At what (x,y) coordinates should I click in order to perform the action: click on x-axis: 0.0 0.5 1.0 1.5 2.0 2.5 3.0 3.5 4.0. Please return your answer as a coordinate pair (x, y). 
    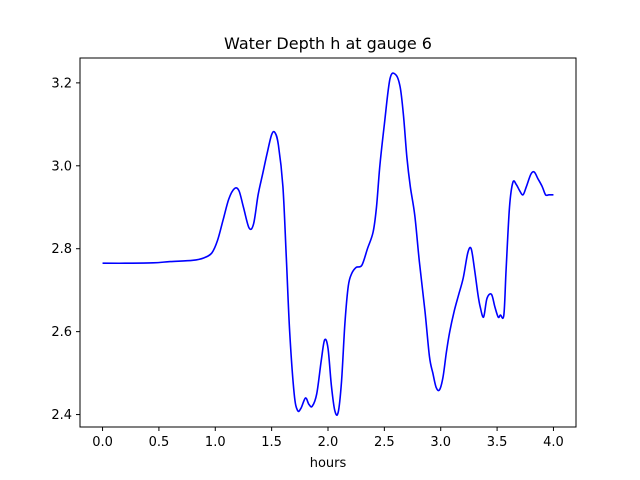
    Looking at the image, I should click on (328, 438).